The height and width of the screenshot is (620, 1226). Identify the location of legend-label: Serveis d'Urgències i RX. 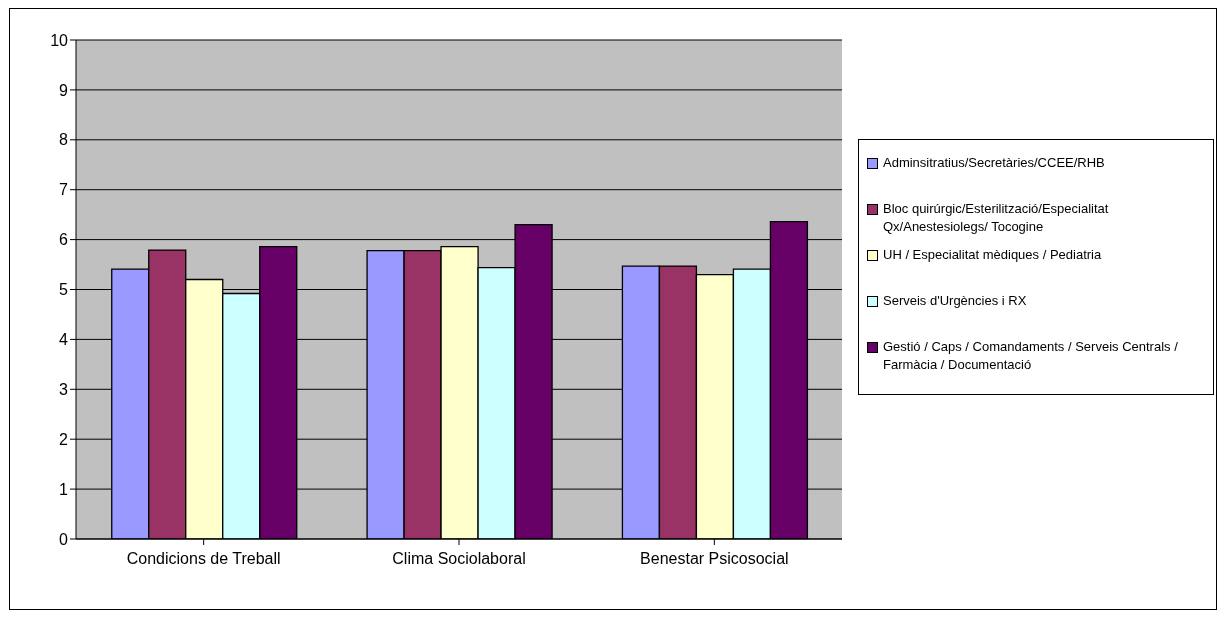
(955, 301).